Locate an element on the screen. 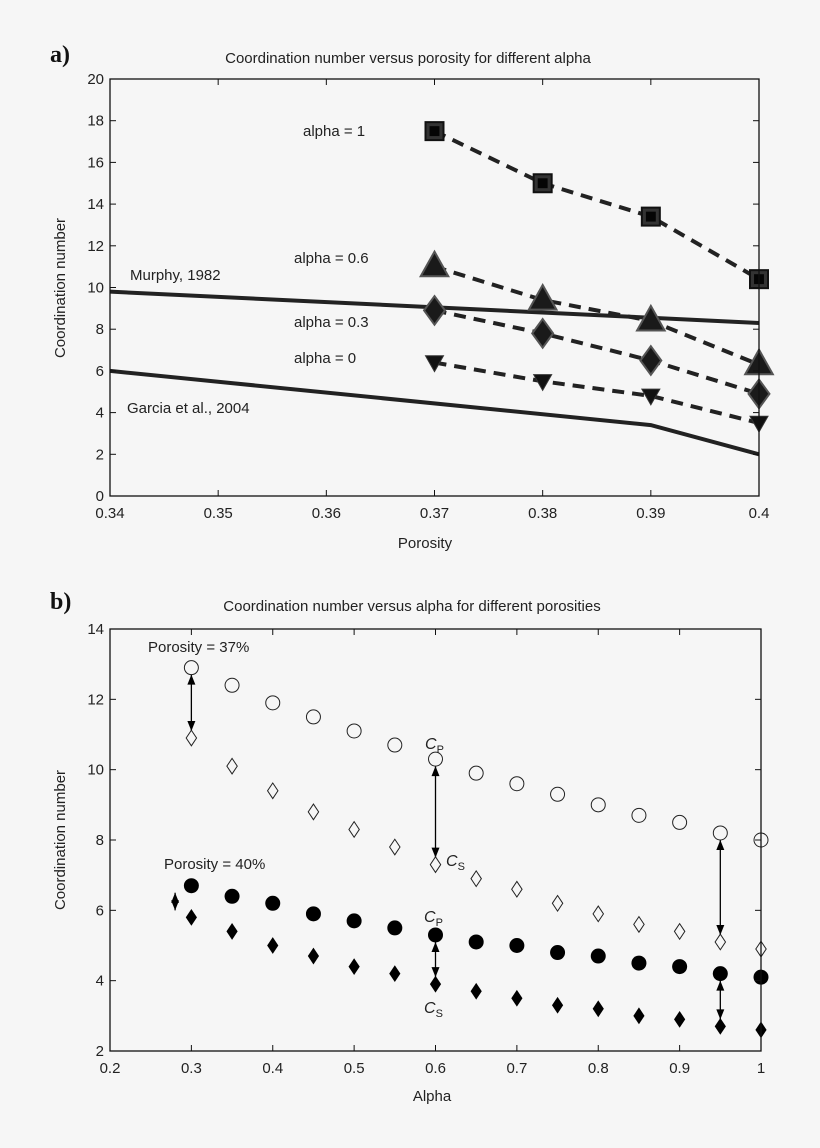 Image resolution: width=820 pixels, height=1148 pixels. panel-b-xtick-label: 0.3 is located at coordinates (191, 1068).